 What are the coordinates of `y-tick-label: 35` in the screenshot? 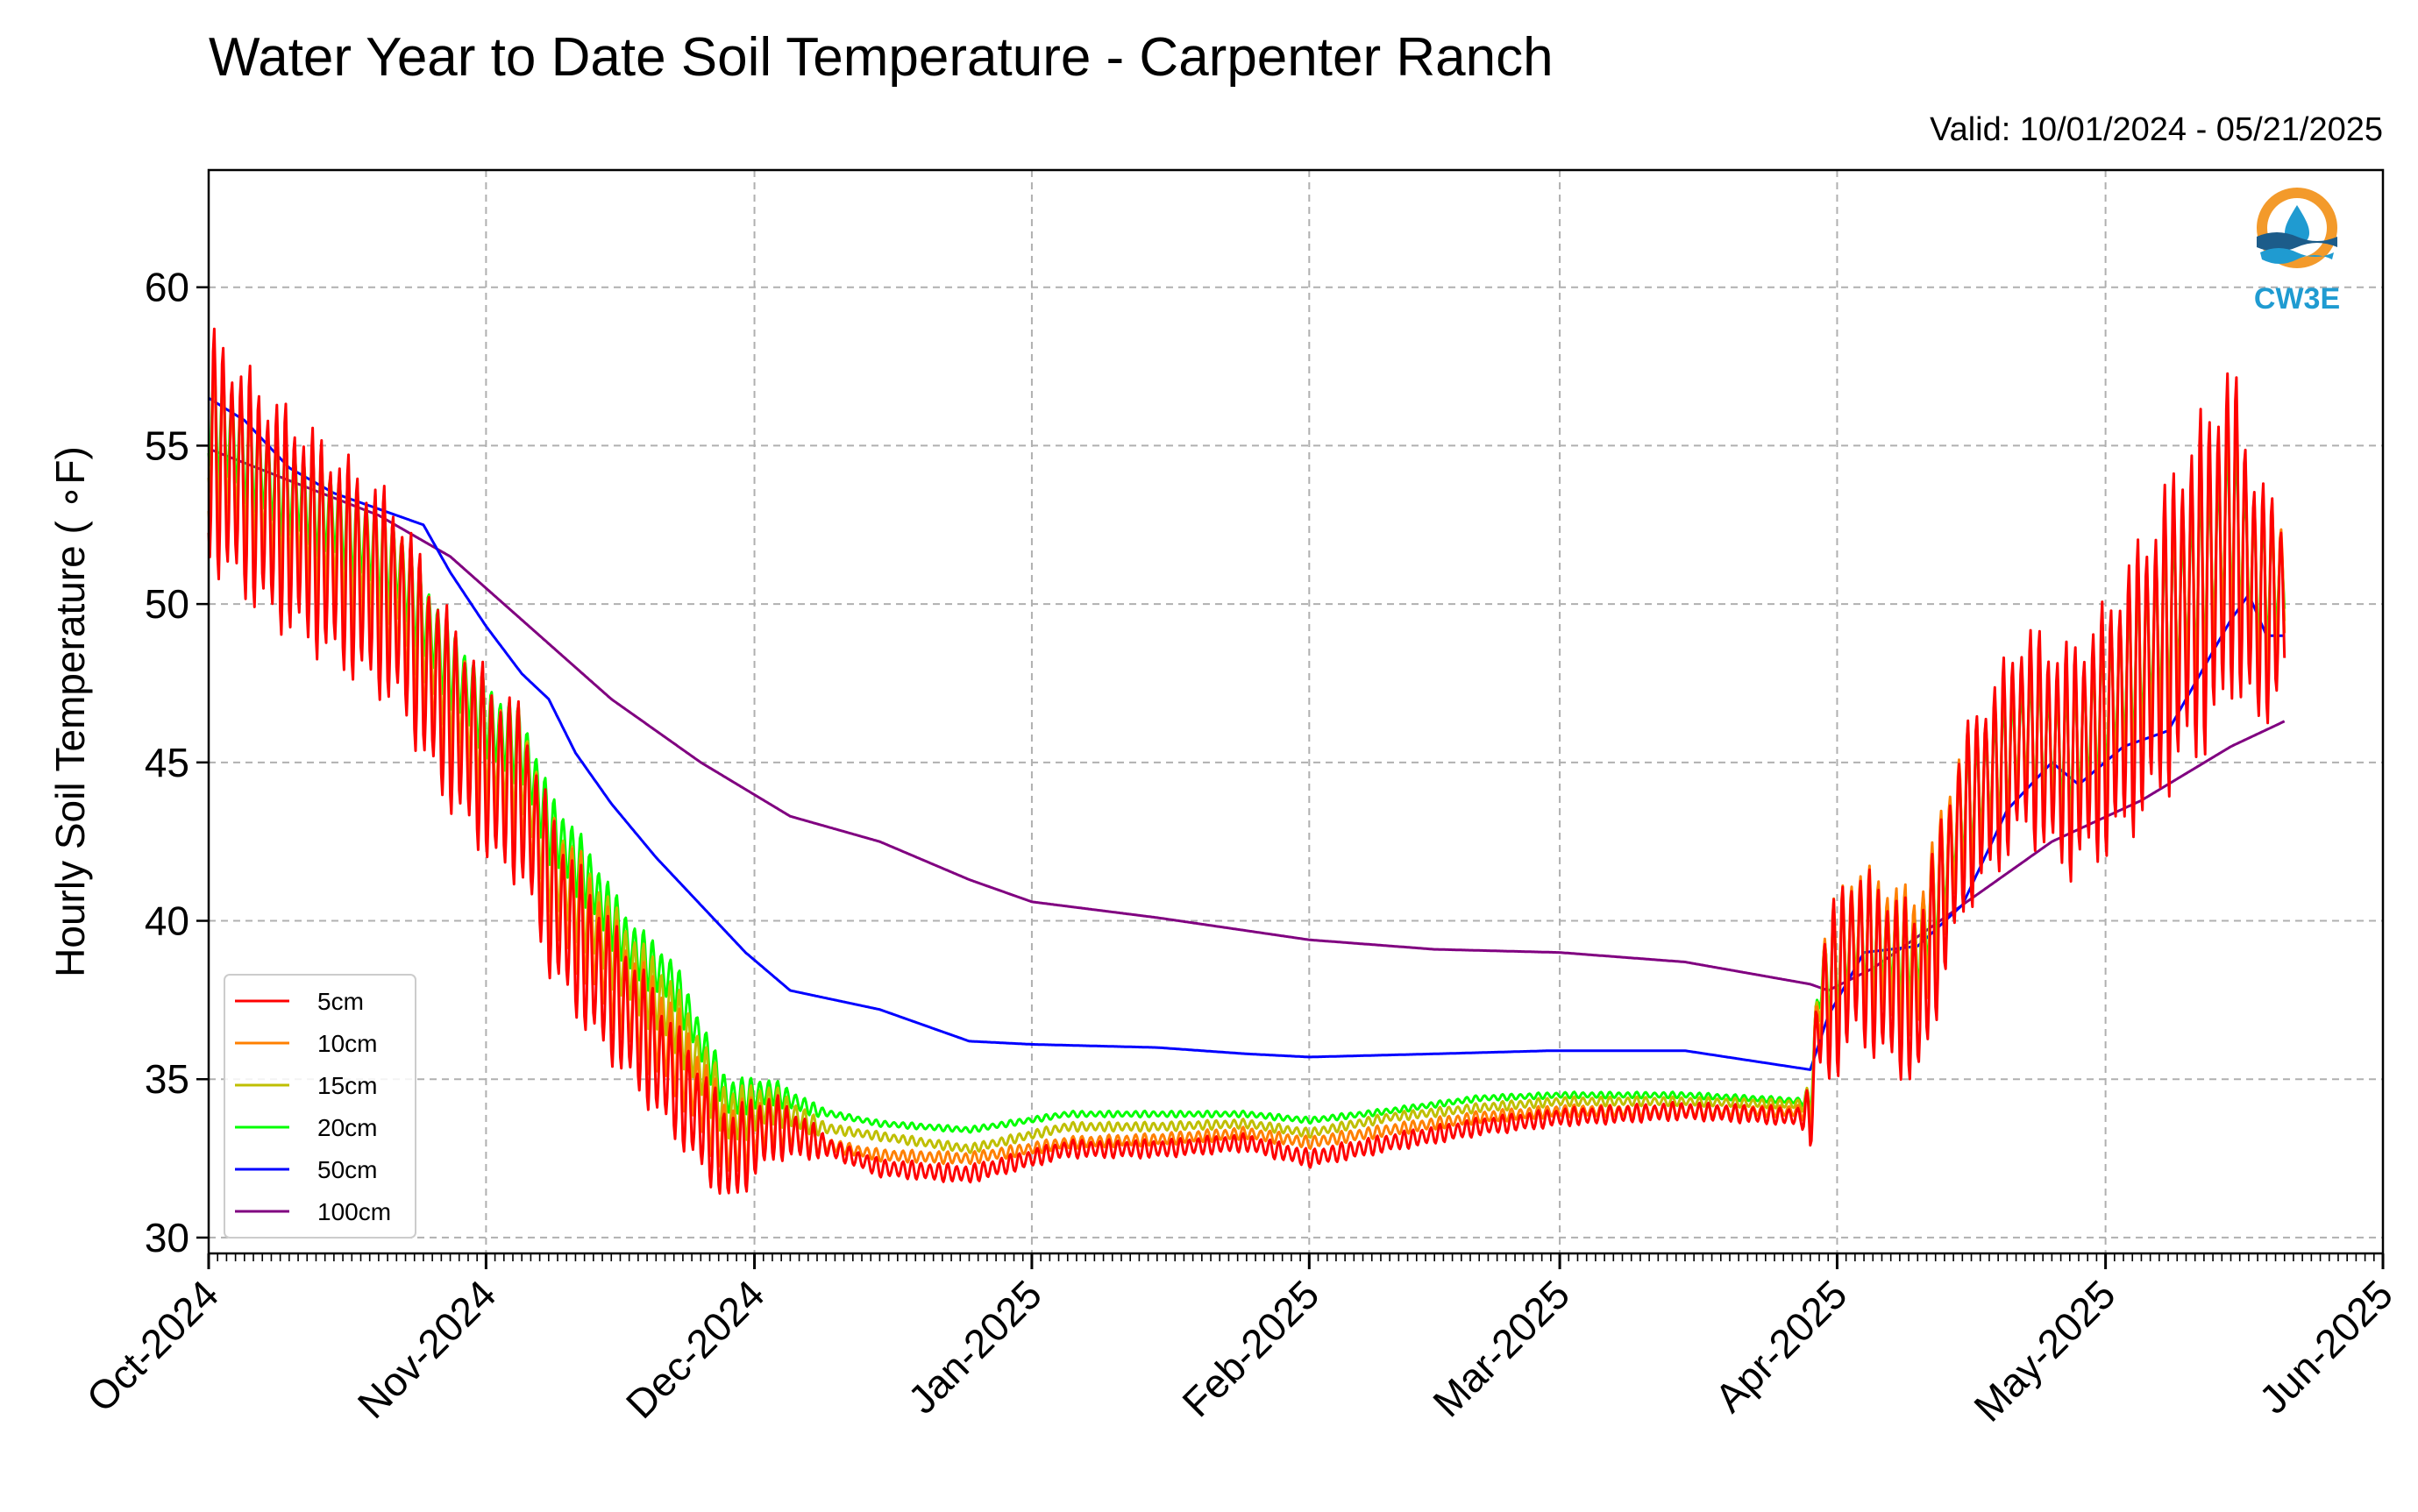 It's located at (167, 1079).